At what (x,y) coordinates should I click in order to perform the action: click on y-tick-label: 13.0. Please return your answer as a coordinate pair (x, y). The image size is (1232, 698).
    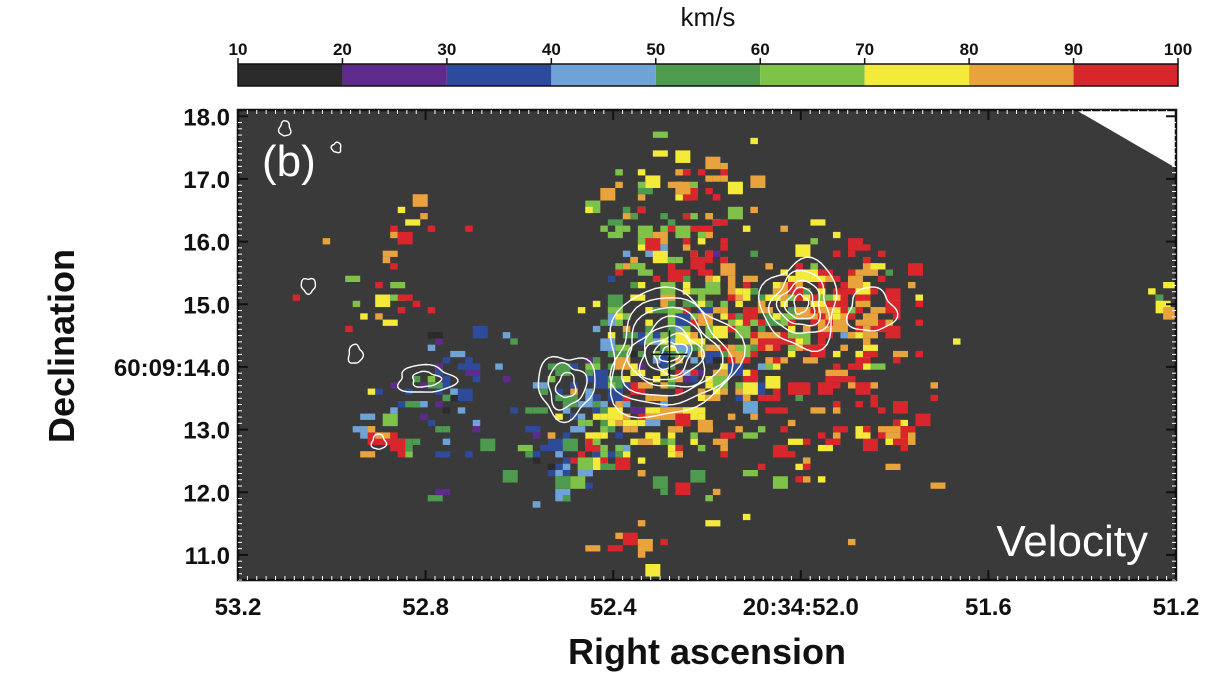
    Looking at the image, I should click on (206, 431).